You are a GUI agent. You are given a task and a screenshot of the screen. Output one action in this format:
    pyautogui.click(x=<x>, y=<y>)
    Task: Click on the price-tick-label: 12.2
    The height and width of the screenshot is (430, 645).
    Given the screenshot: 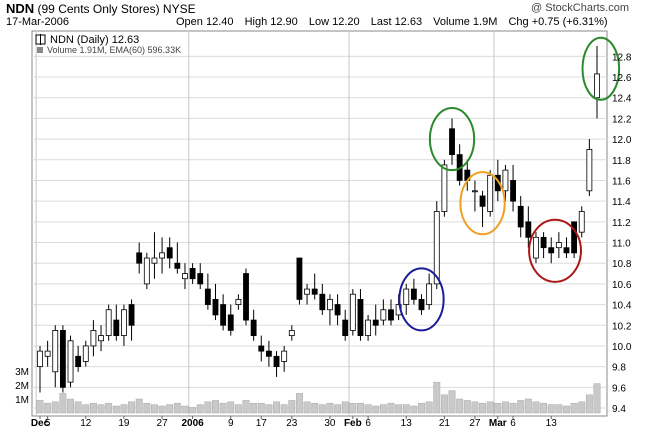 What is the action you would take?
    pyautogui.click(x=622, y=119)
    